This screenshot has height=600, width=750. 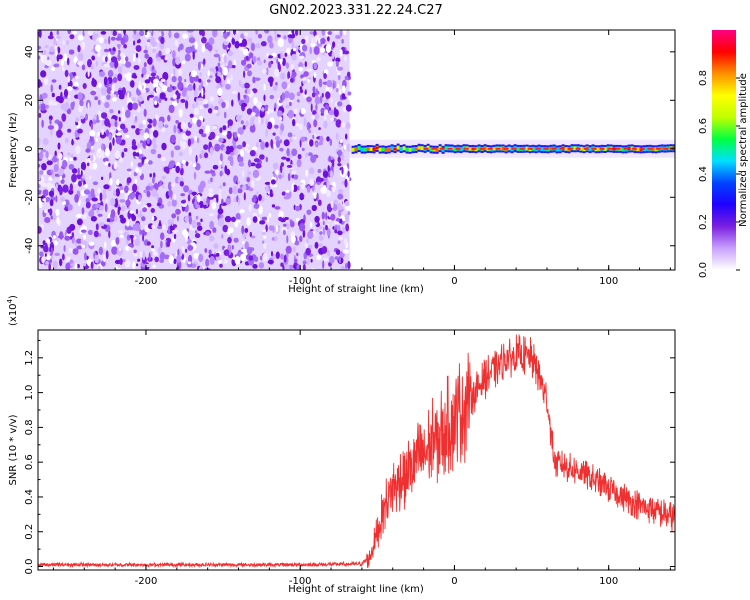 What do you see at coordinates (146, 581) in the screenshot?
I see `snr-x-tick-label: -200` at bounding box center [146, 581].